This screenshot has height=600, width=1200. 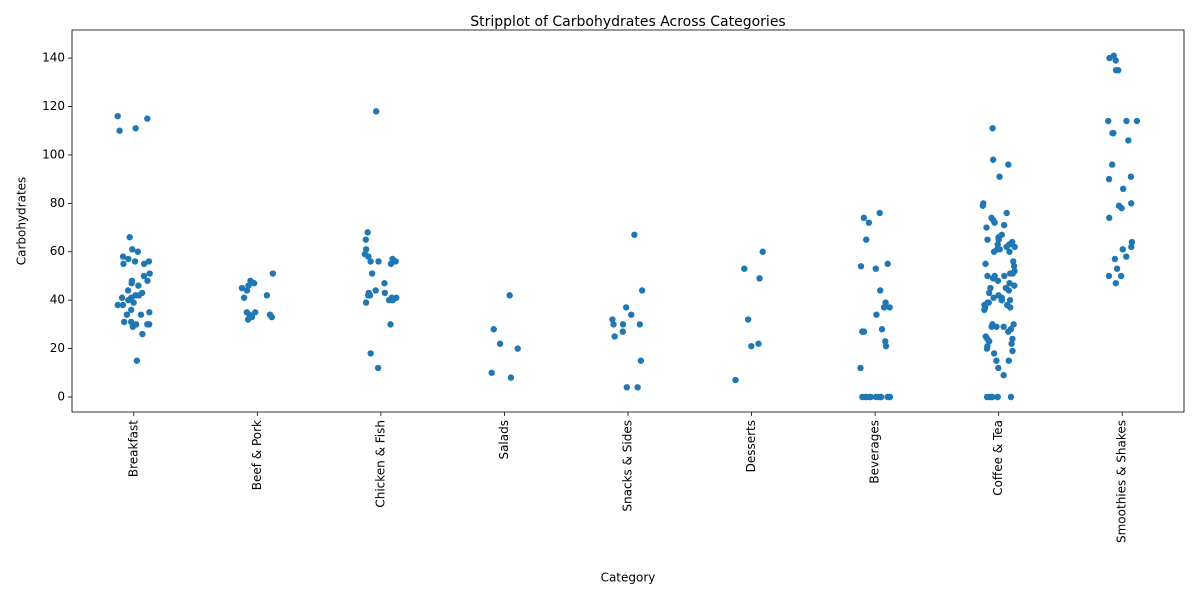 I want to click on y-tick-label: 0, so click(x=61, y=396).